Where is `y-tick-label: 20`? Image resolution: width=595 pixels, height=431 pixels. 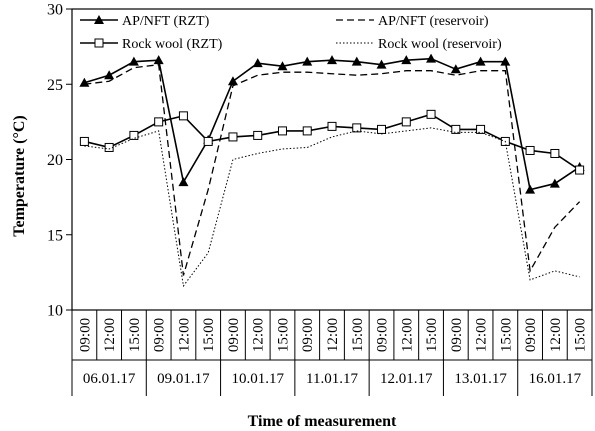
y-tick-label: 20 is located at coordinates (55, 160).